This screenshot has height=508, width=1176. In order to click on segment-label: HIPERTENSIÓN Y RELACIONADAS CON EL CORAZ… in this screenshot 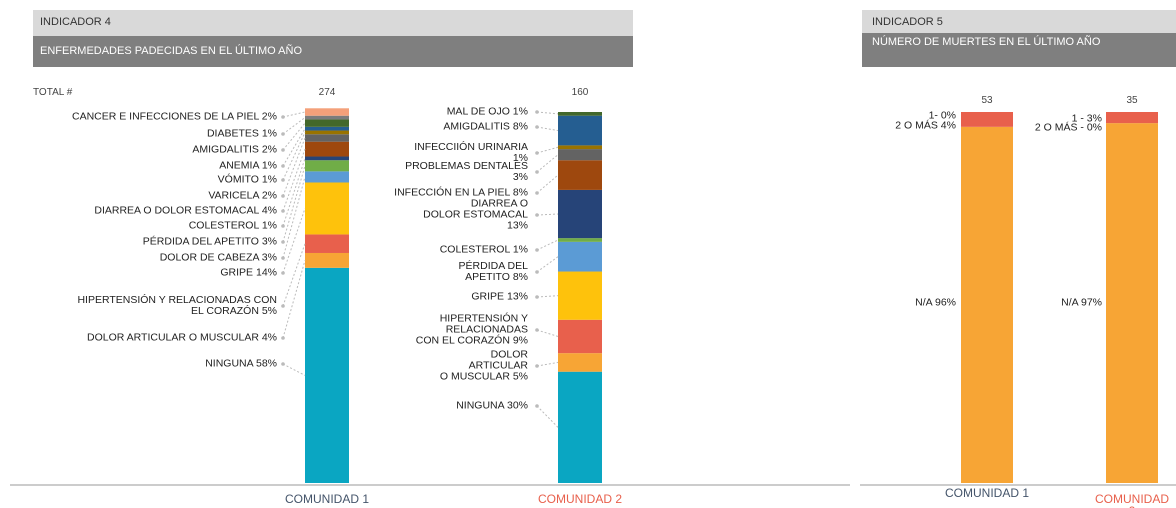, I will do `click(471, 329)`.